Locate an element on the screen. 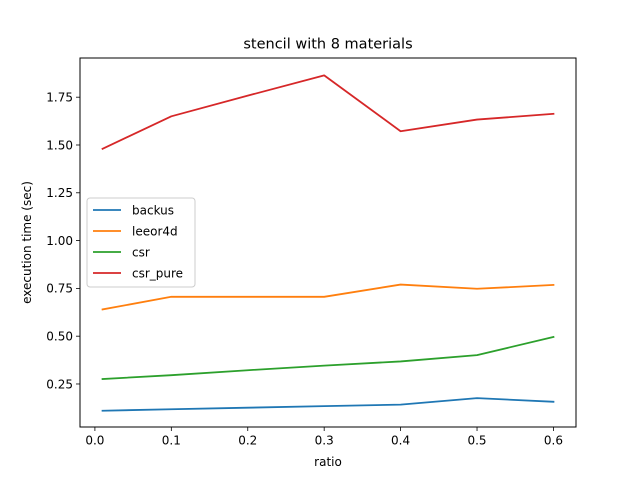  series-line-csr_pure is located at coordinates (328, 112).